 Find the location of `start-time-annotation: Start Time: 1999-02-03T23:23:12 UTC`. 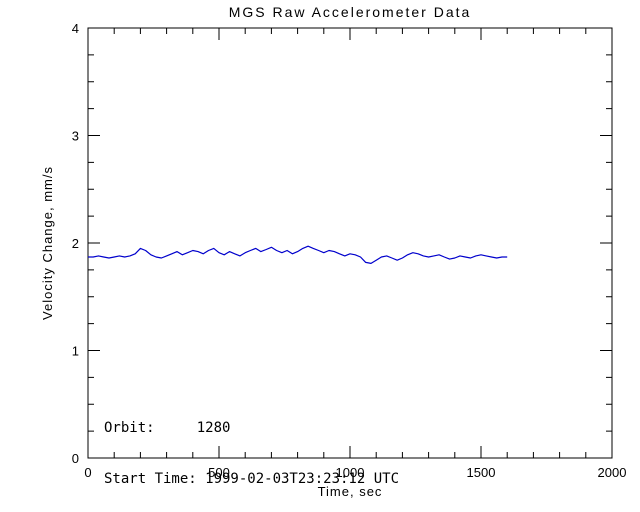

start-time-annotation: Start Time: 1999-02-03T23:23:12 UTC is located at coordinates (252, 479).